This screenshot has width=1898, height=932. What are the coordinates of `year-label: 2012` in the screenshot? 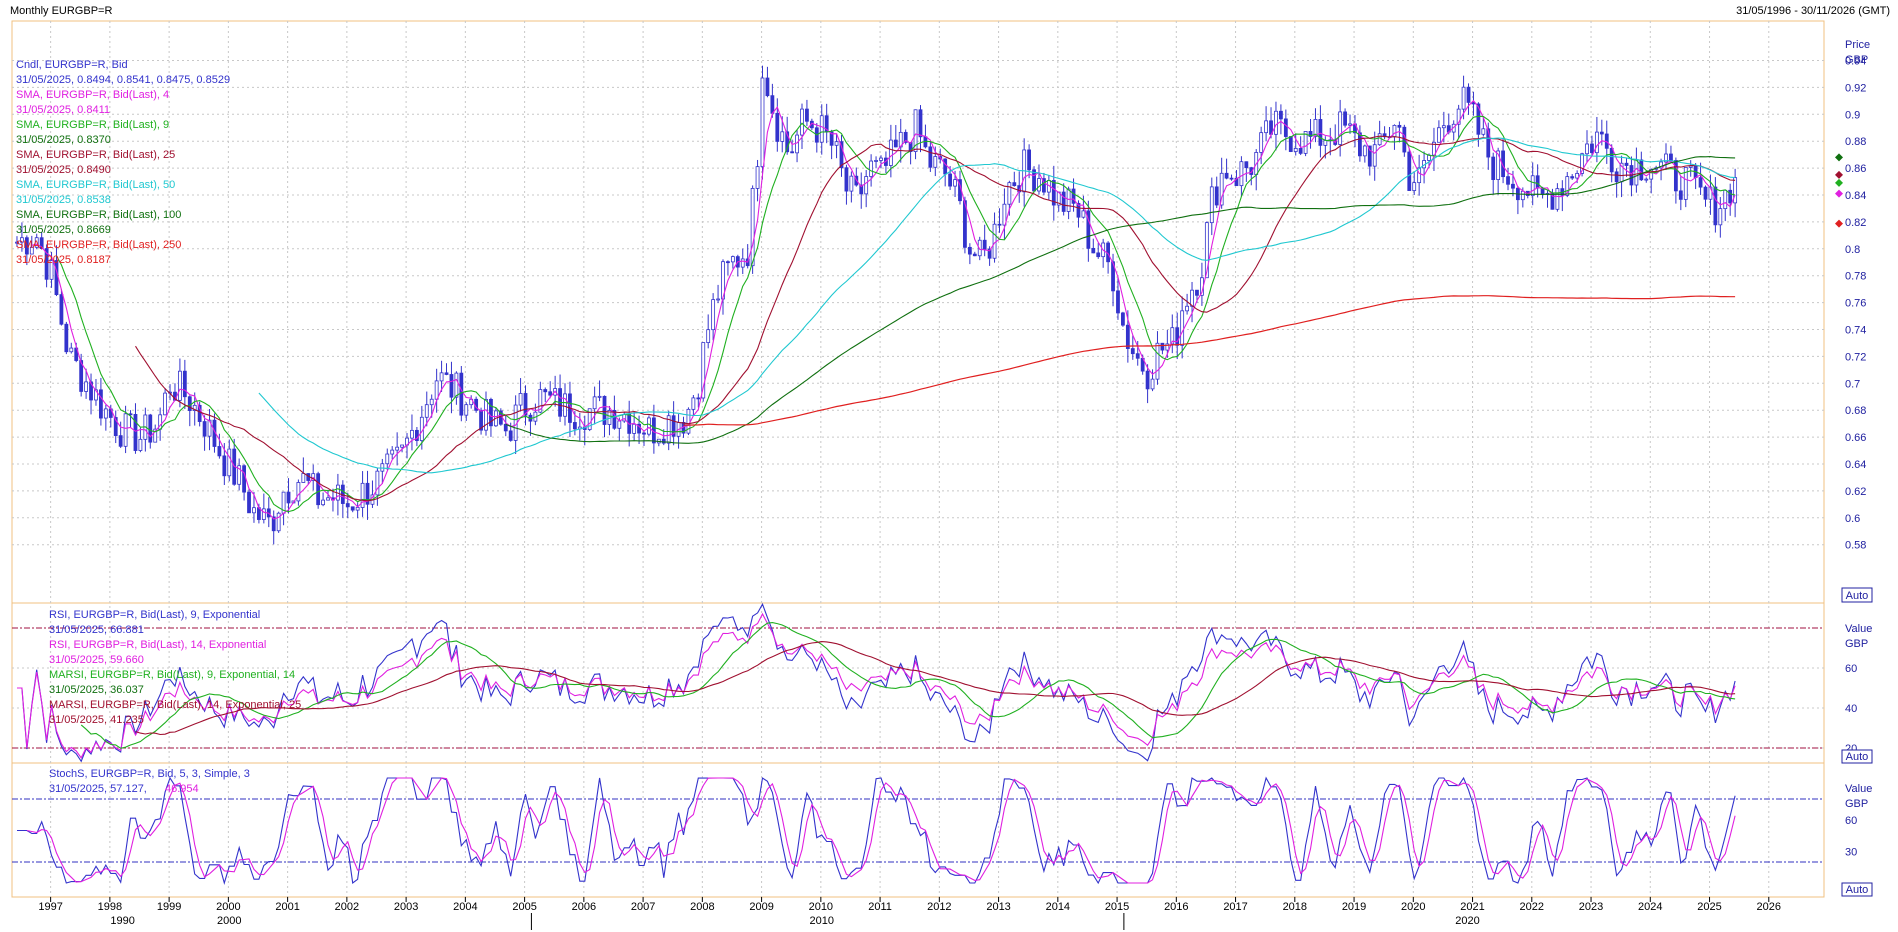 It's located at (939, 907).